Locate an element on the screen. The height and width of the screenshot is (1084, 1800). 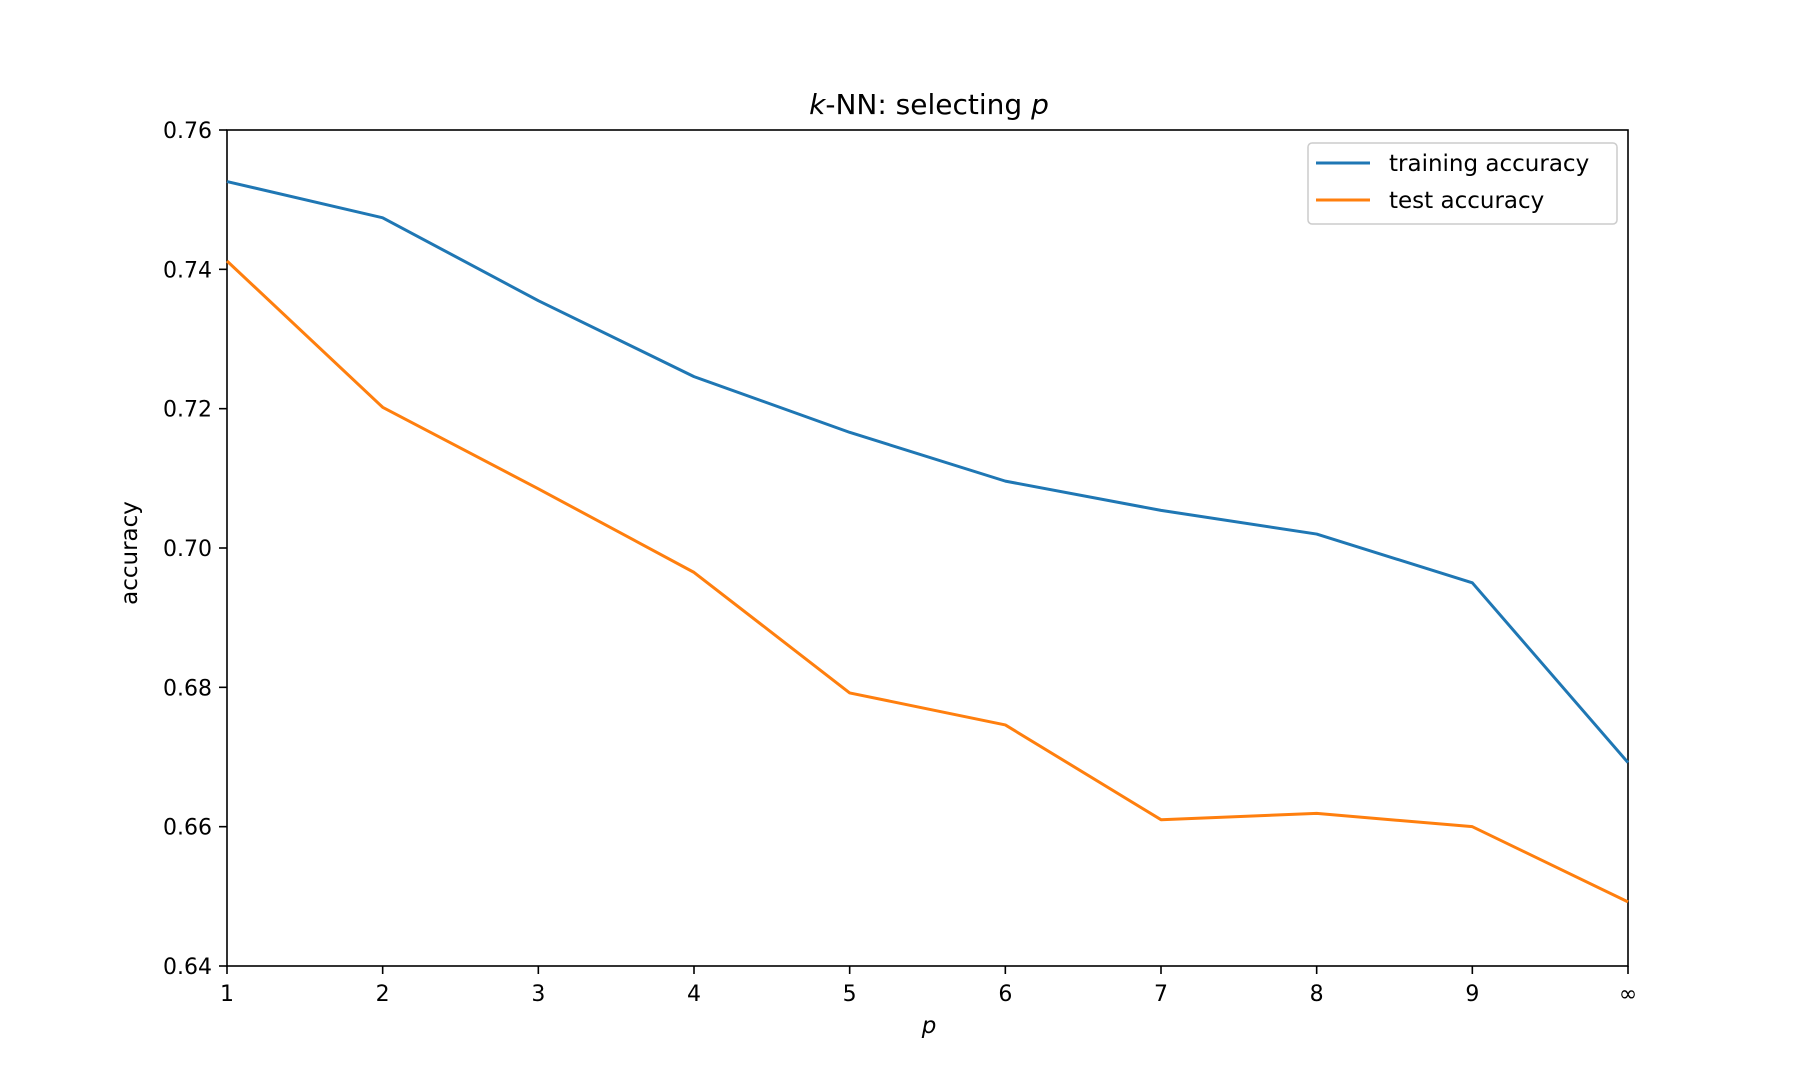
x-tick-label: 3 is located at coordinates (538, 994).